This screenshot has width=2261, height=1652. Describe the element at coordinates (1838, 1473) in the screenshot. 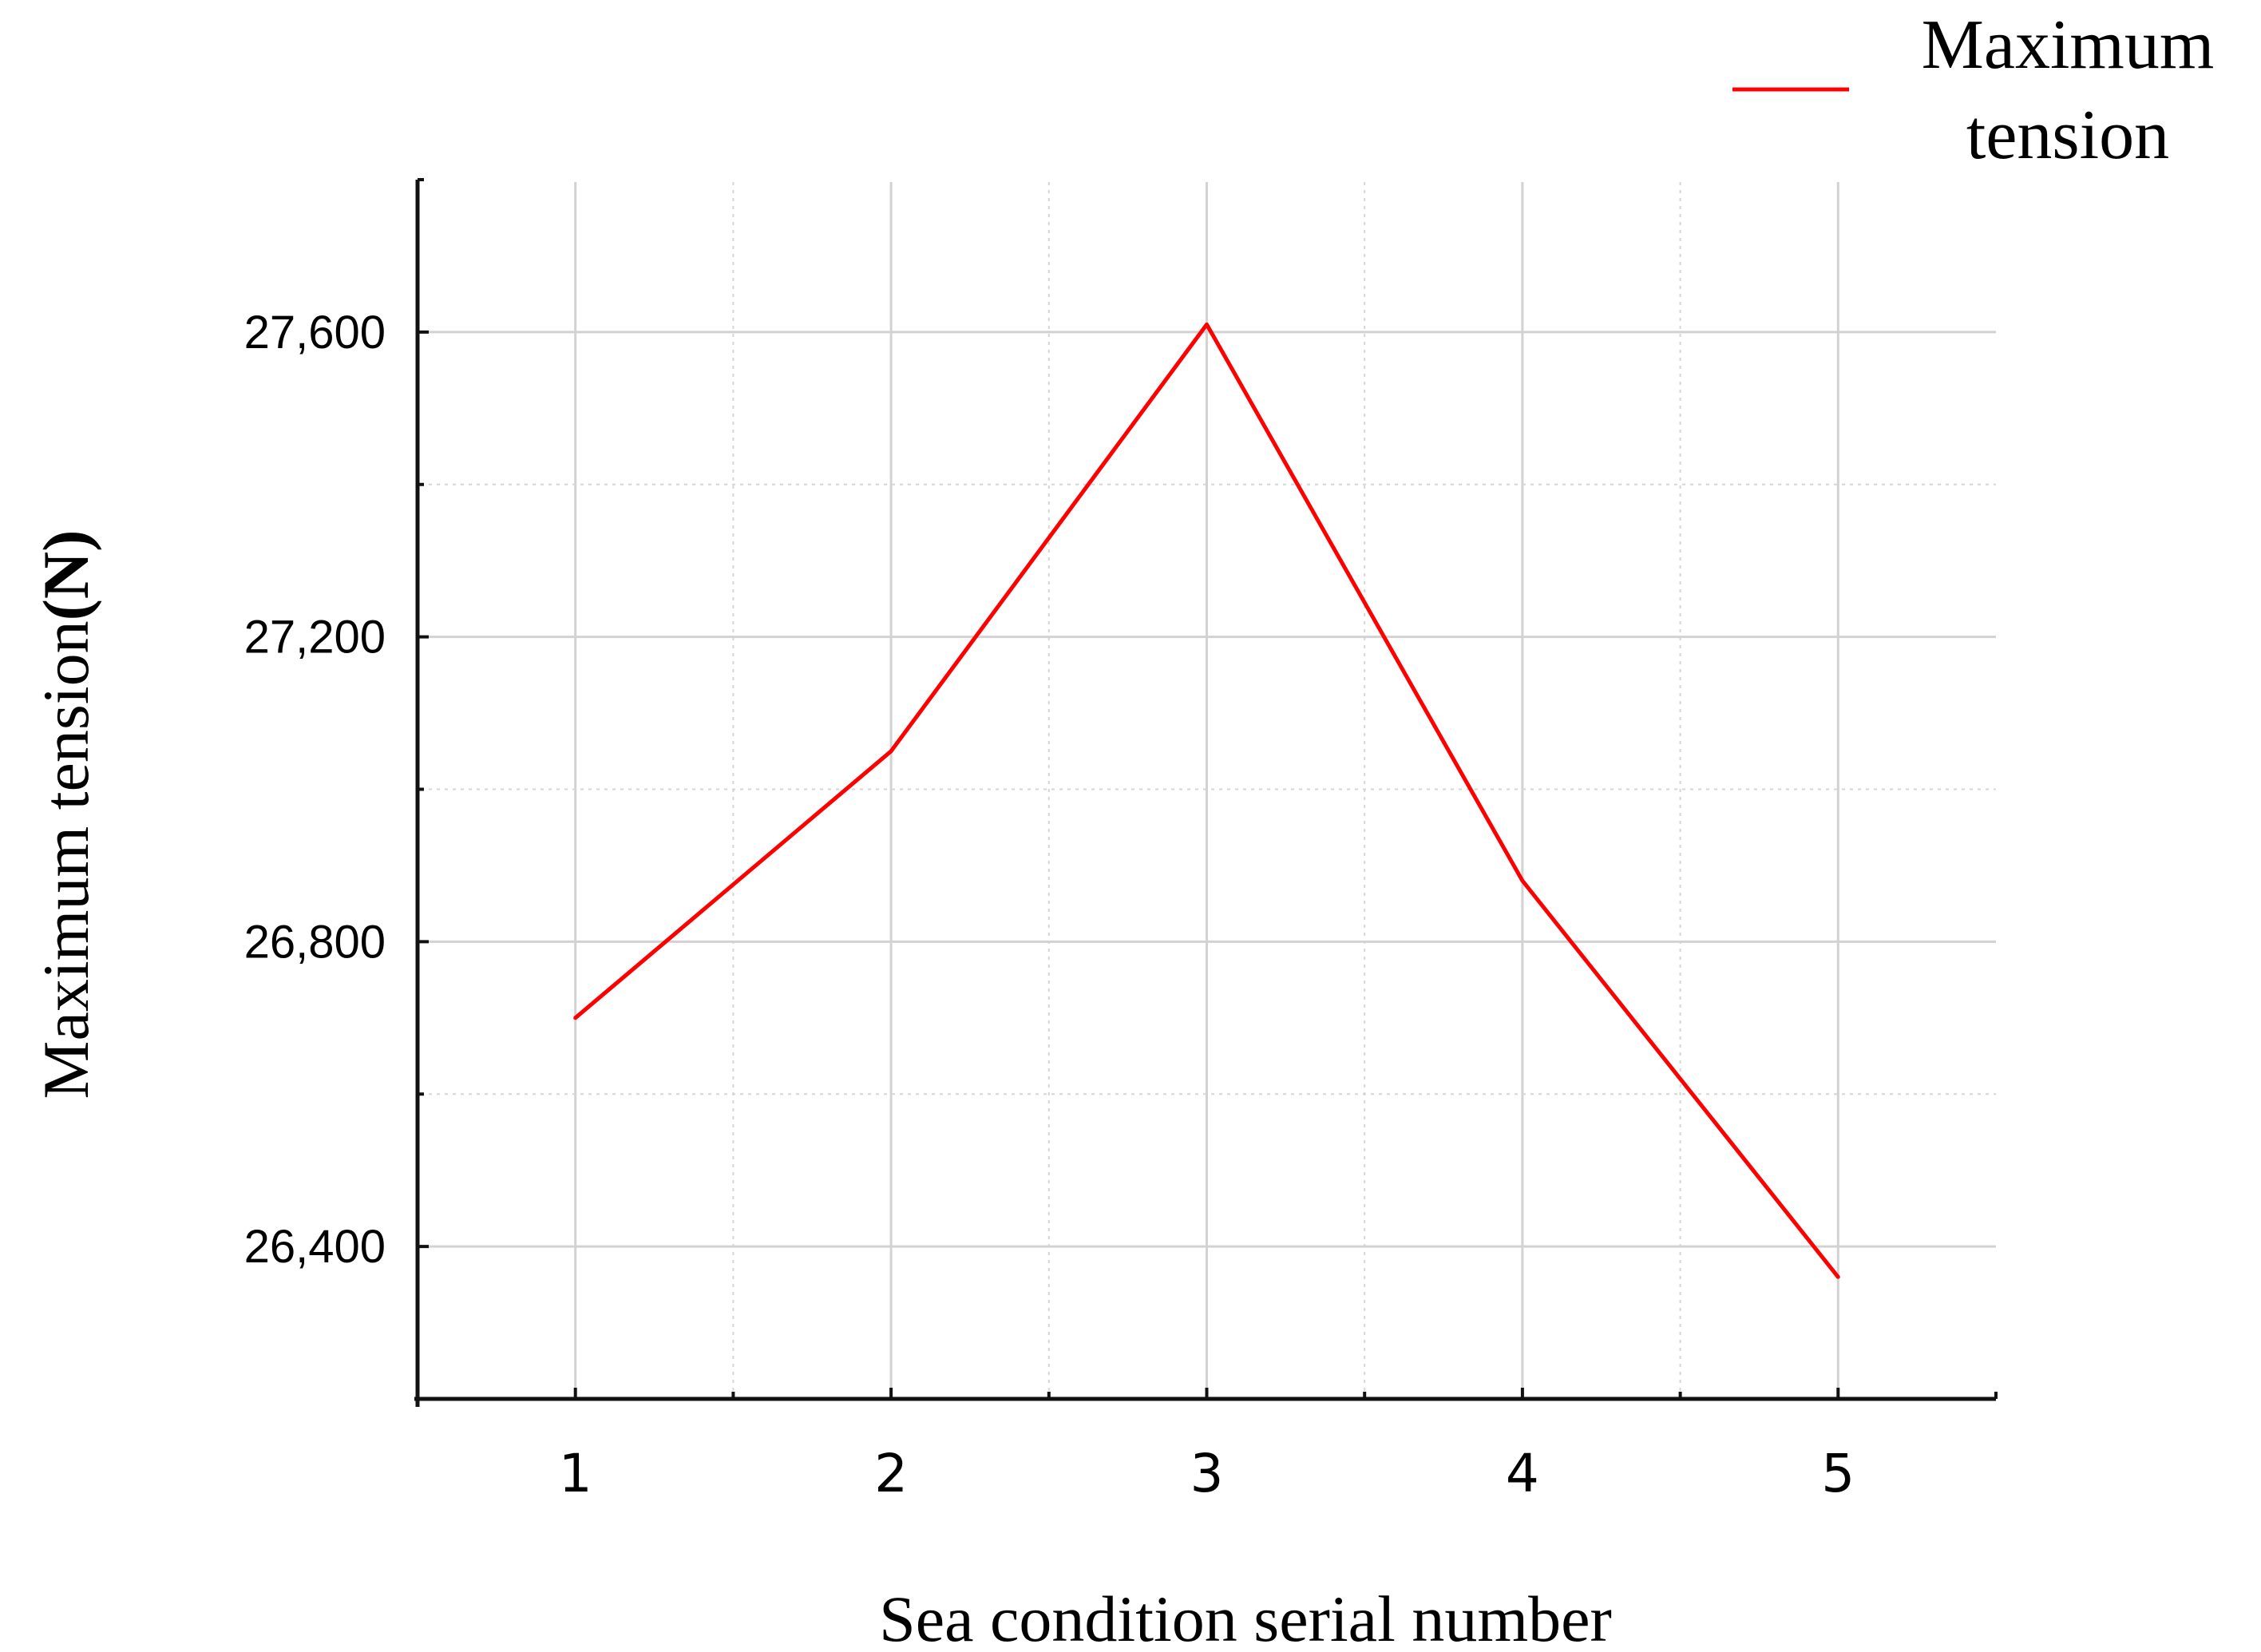

I see `x-tick-label: 5` at that location.